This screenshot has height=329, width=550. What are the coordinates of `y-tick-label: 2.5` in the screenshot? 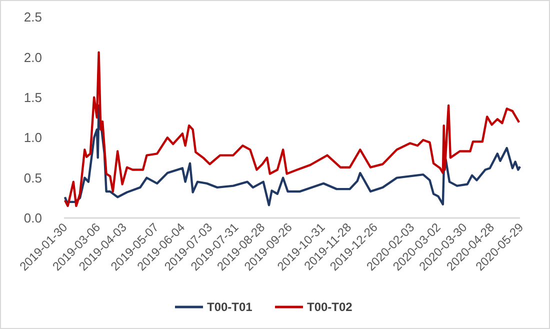 It's located at (33, 17).